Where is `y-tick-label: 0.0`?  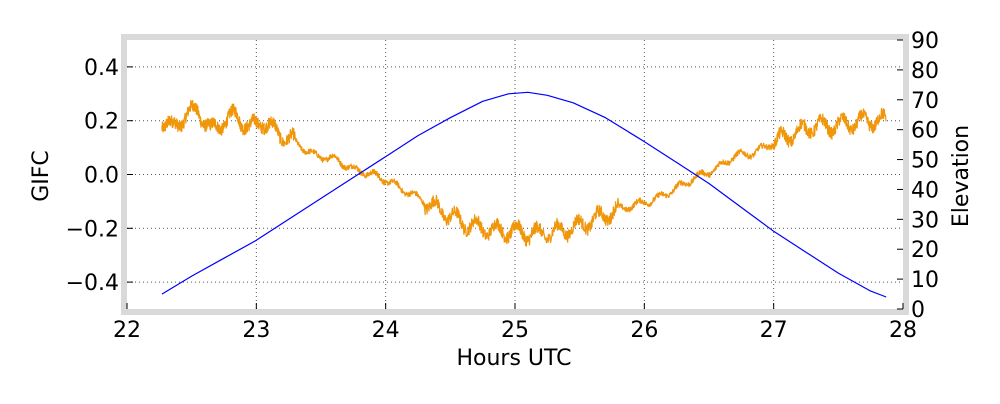 y-tick-label: 0.0 is located at coordinates (101, 176).